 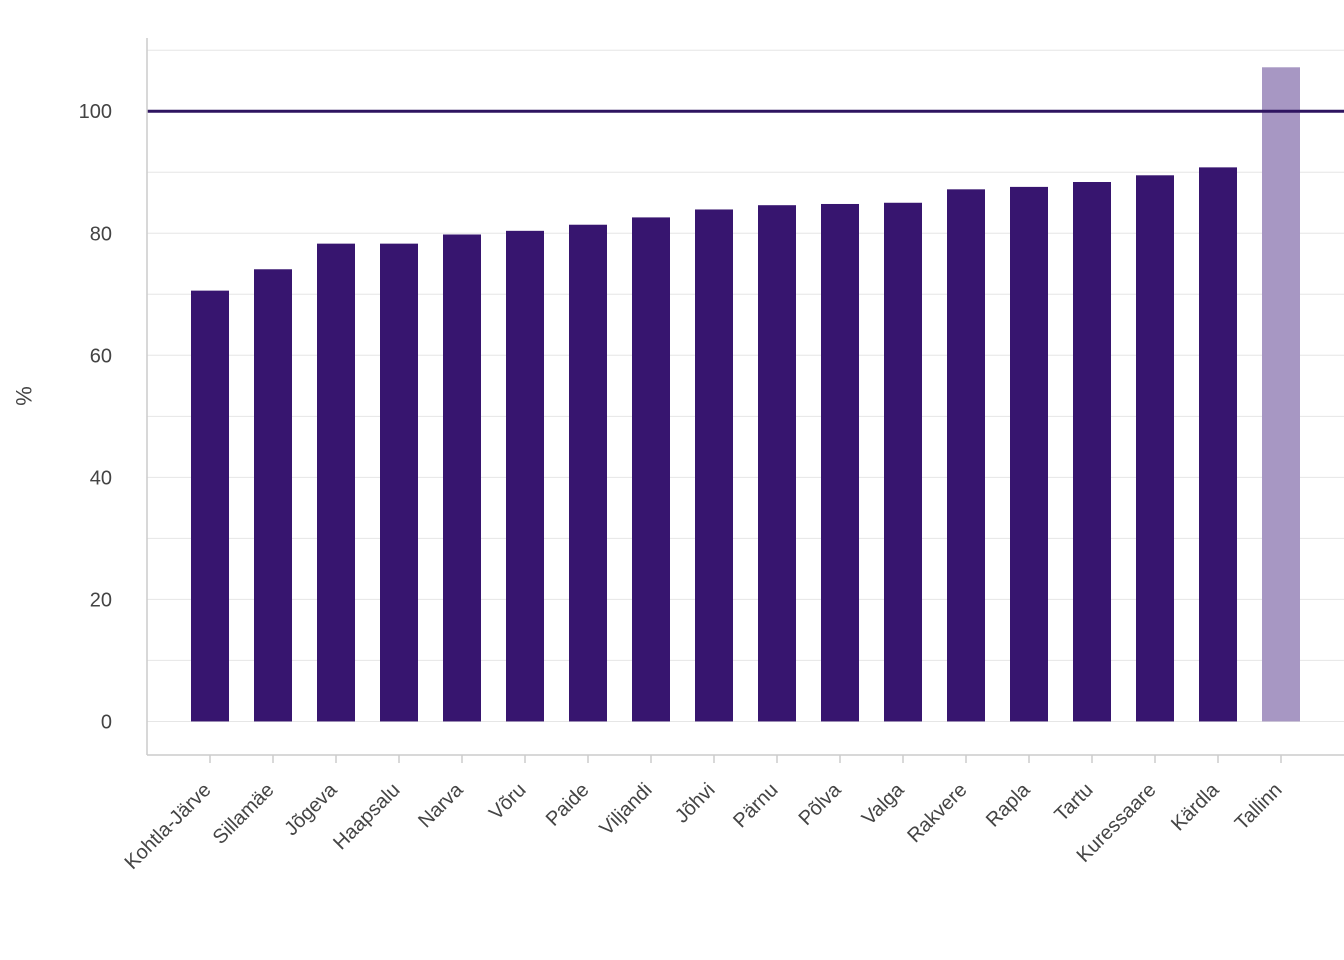 What do you see at coordinates (441, 805) in the screenshot?
I see `x-tick-label: Narva` at bounding box center [441, 805].